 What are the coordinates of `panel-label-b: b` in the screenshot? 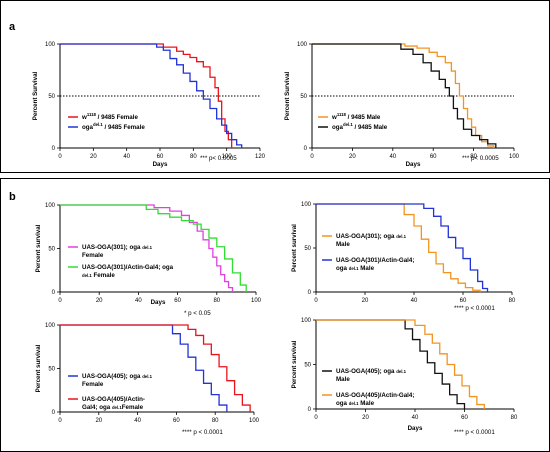 It's located at (12, 197).